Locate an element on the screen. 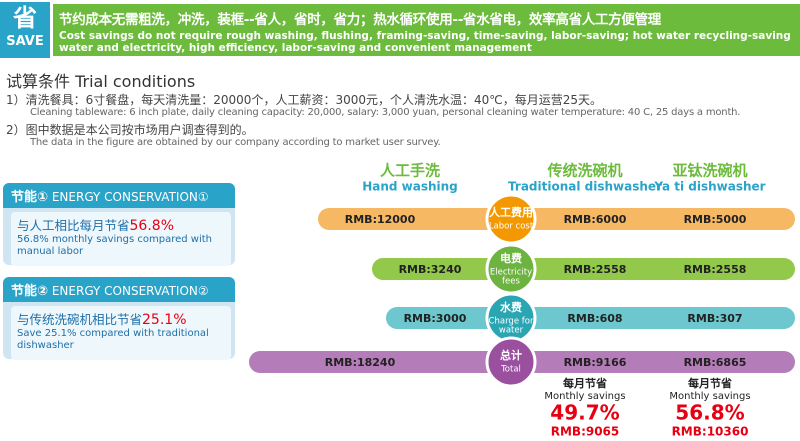 Image resolution: width=800 pixels, height=441 pixels. column-cn: 传统洗碗机 is located at coordinates (584, 171).